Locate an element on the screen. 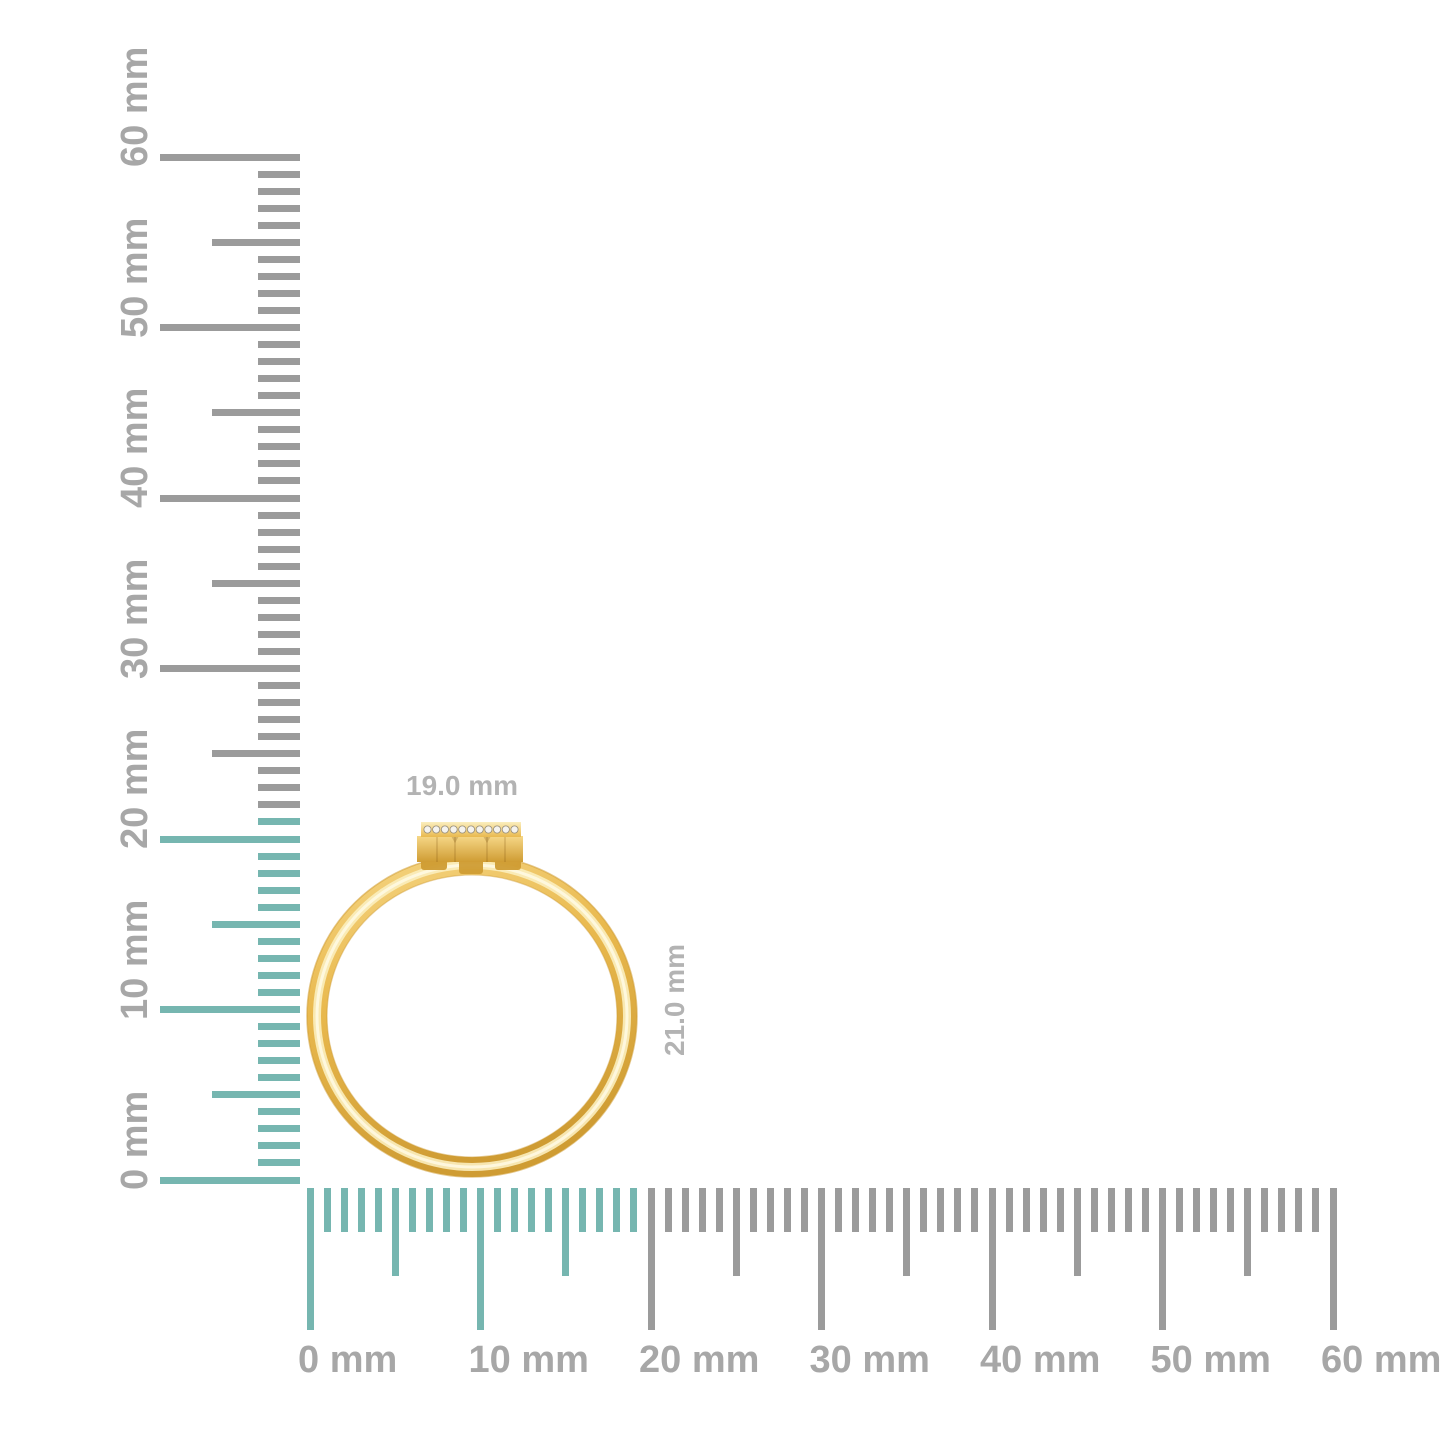 The height and width of the screenshot is (1445, 1445). ring-band is located at coordinates (472, 1016).